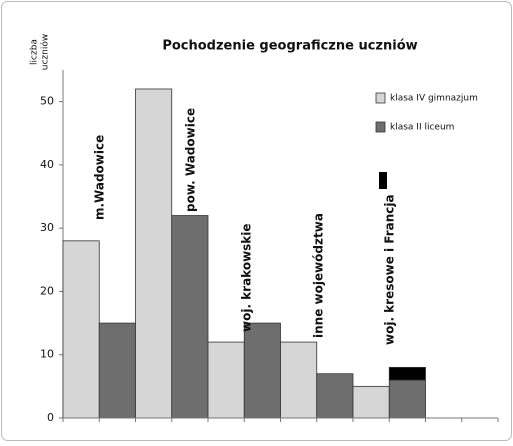 The height and width of the screenshot is (446, 513). What do you see at coordinates (422, 128) in the screenshot?
I see `legend-label: klasa II liceum` at bounding box center [422, 128].